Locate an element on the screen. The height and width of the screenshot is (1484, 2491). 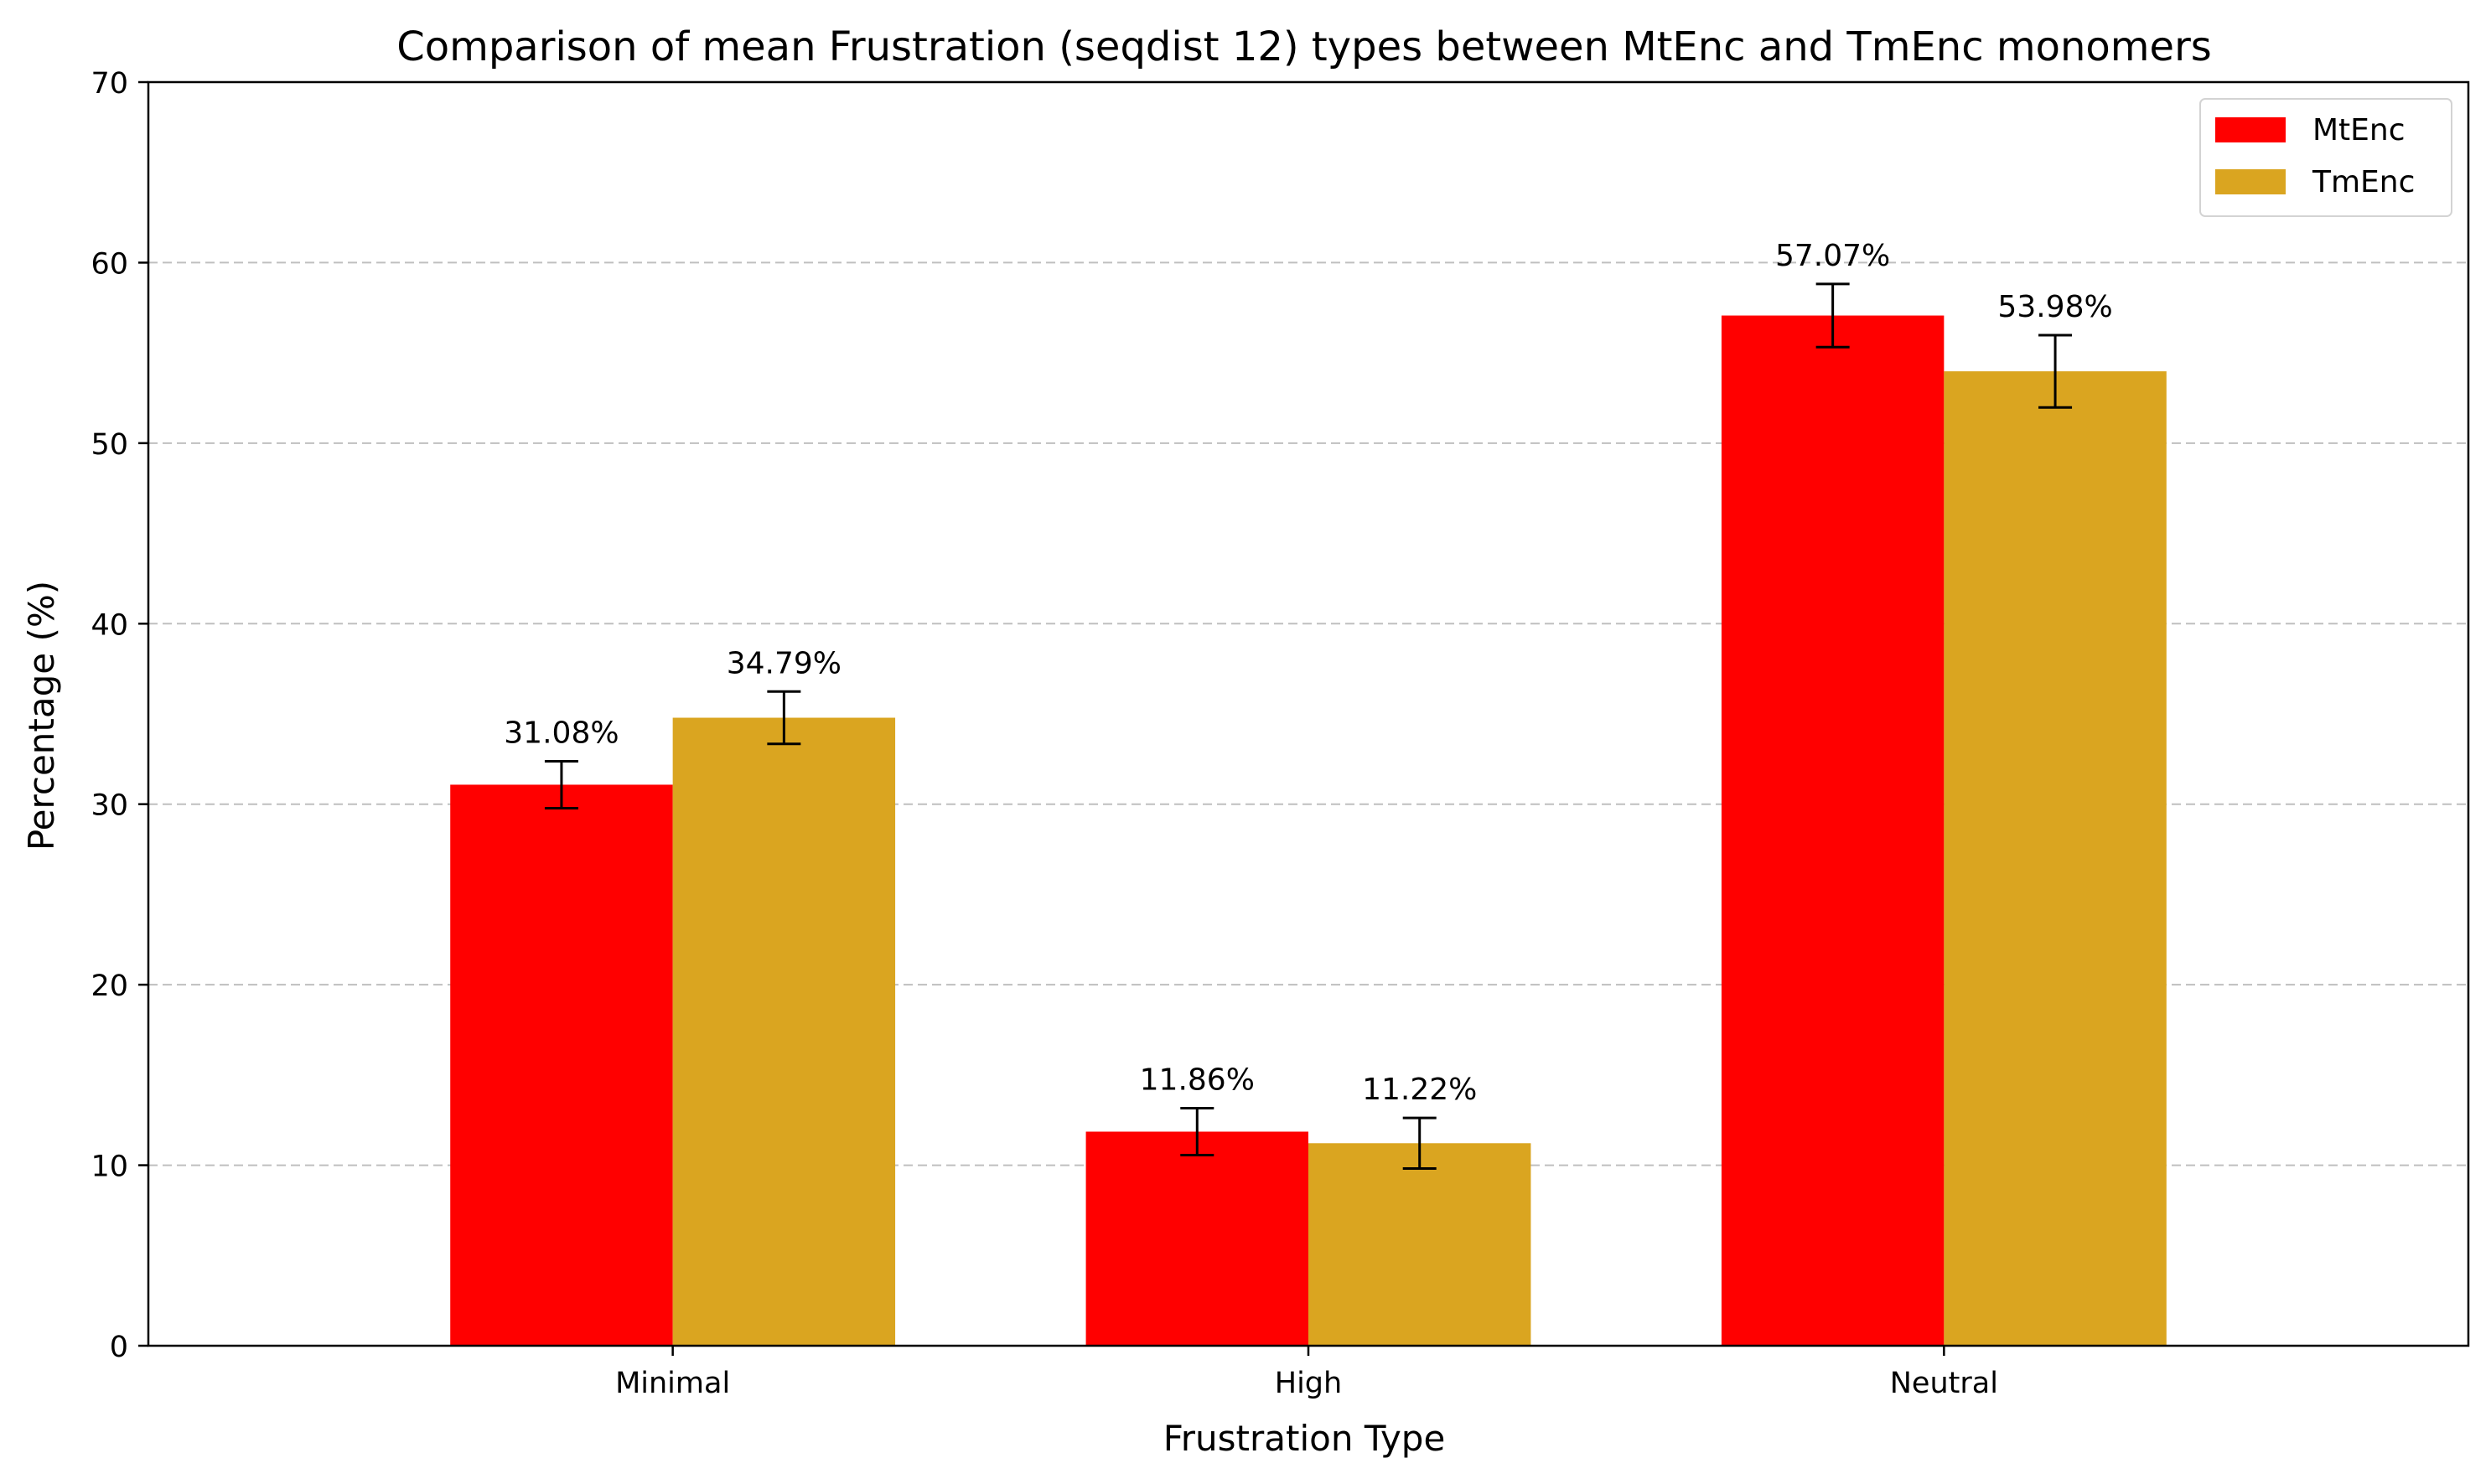
y-tick-label: 20 is located at coordinates (109, 987).